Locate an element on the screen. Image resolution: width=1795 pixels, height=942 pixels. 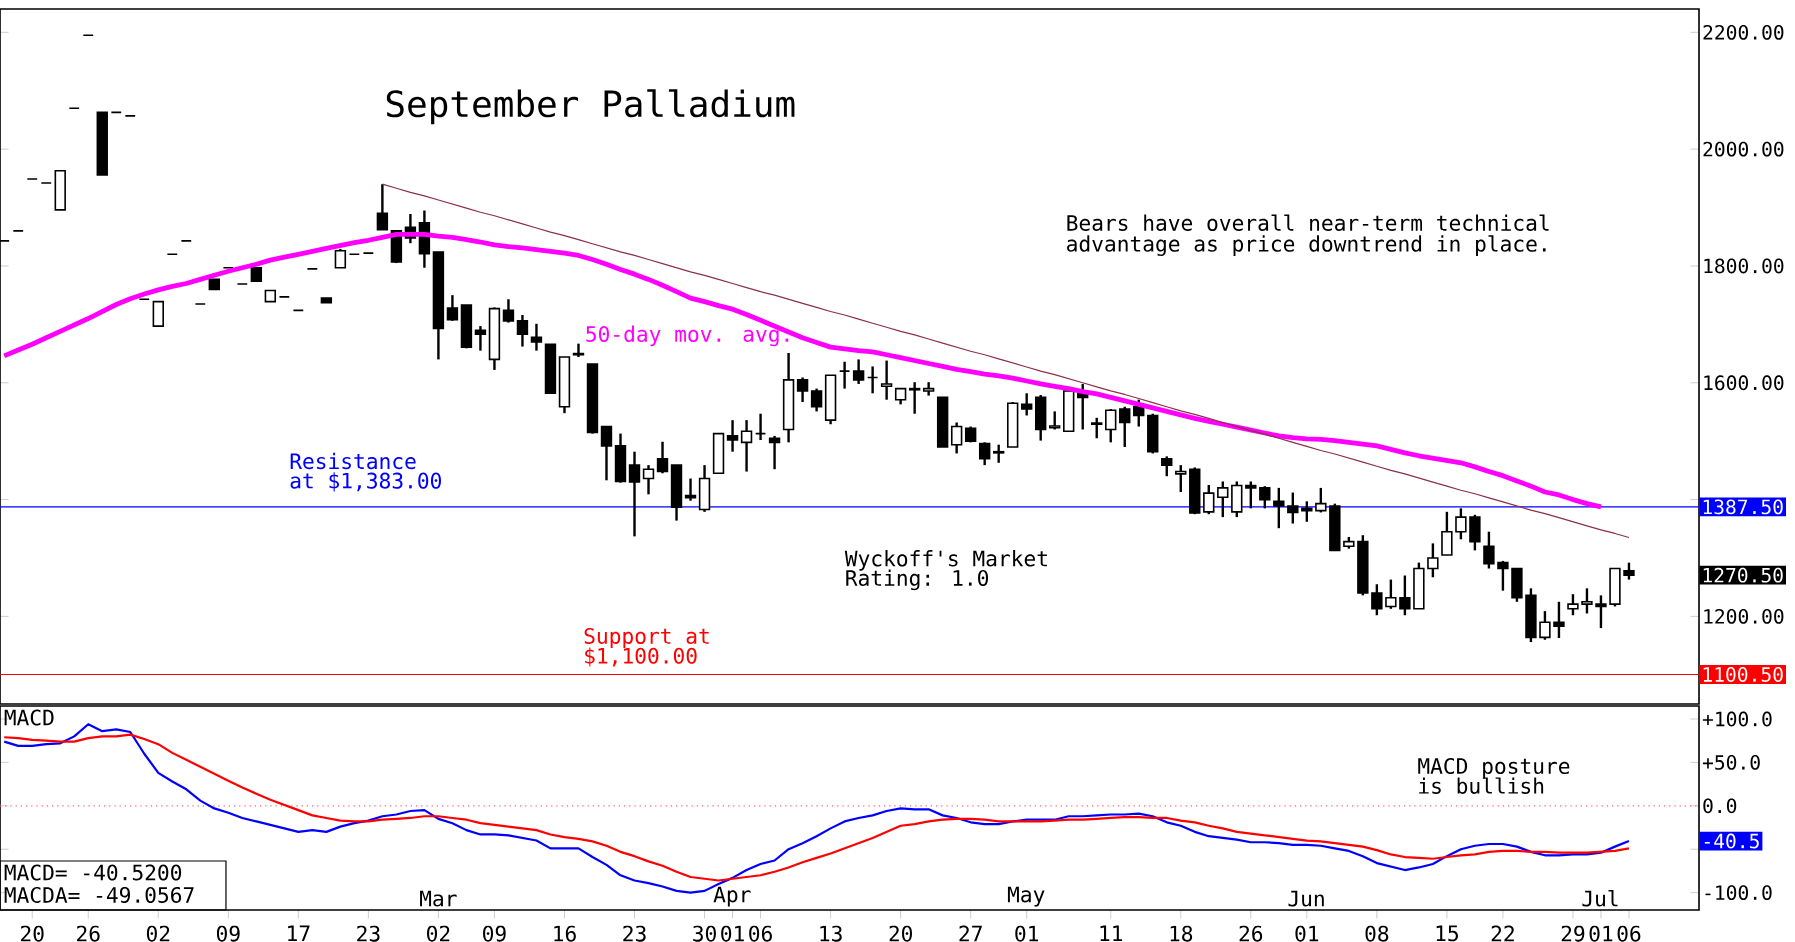
annotation: $1,100.00 is located at coordinates (641, 657).